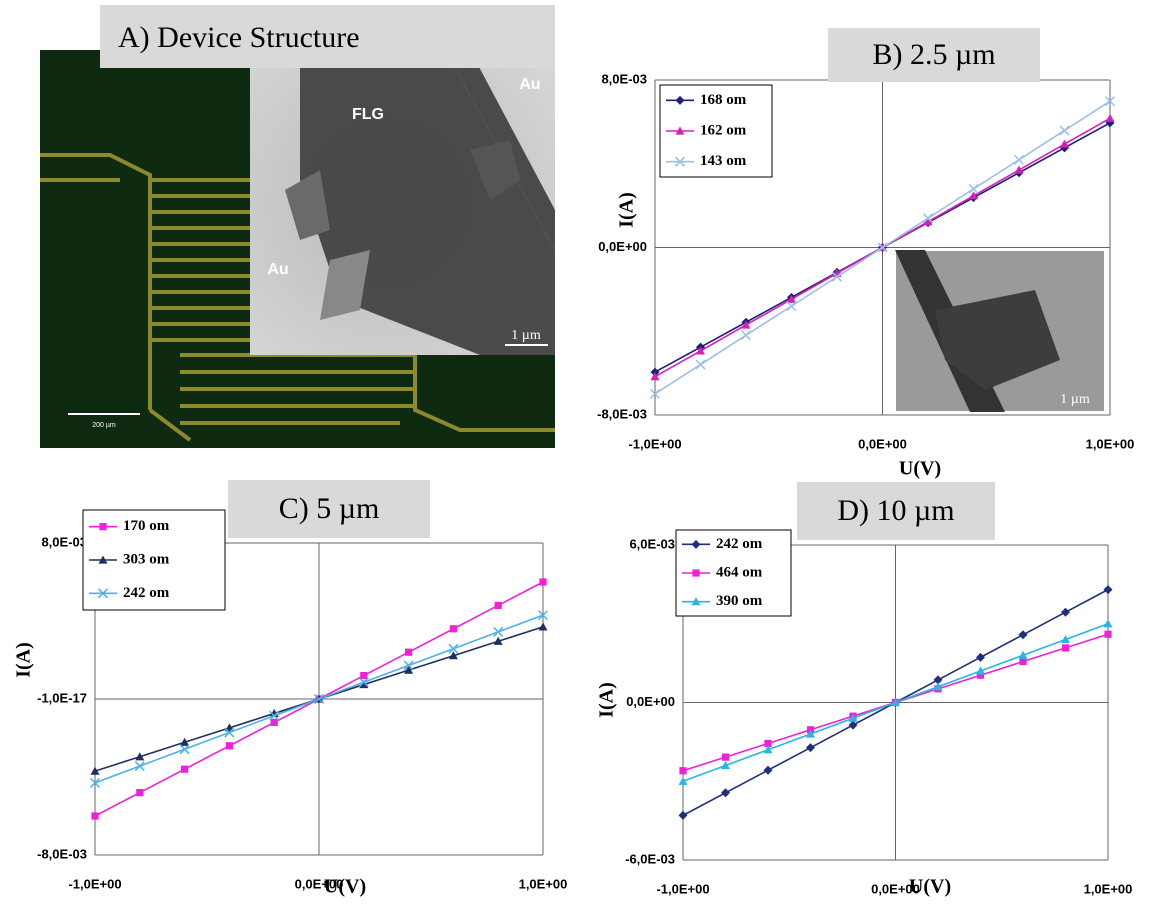 The height and width of the screenshot is (910, 1154). Describe the element at coordinates (895, 510) in the screenshot. I see `chart-title: D) 10 µm` at that location.